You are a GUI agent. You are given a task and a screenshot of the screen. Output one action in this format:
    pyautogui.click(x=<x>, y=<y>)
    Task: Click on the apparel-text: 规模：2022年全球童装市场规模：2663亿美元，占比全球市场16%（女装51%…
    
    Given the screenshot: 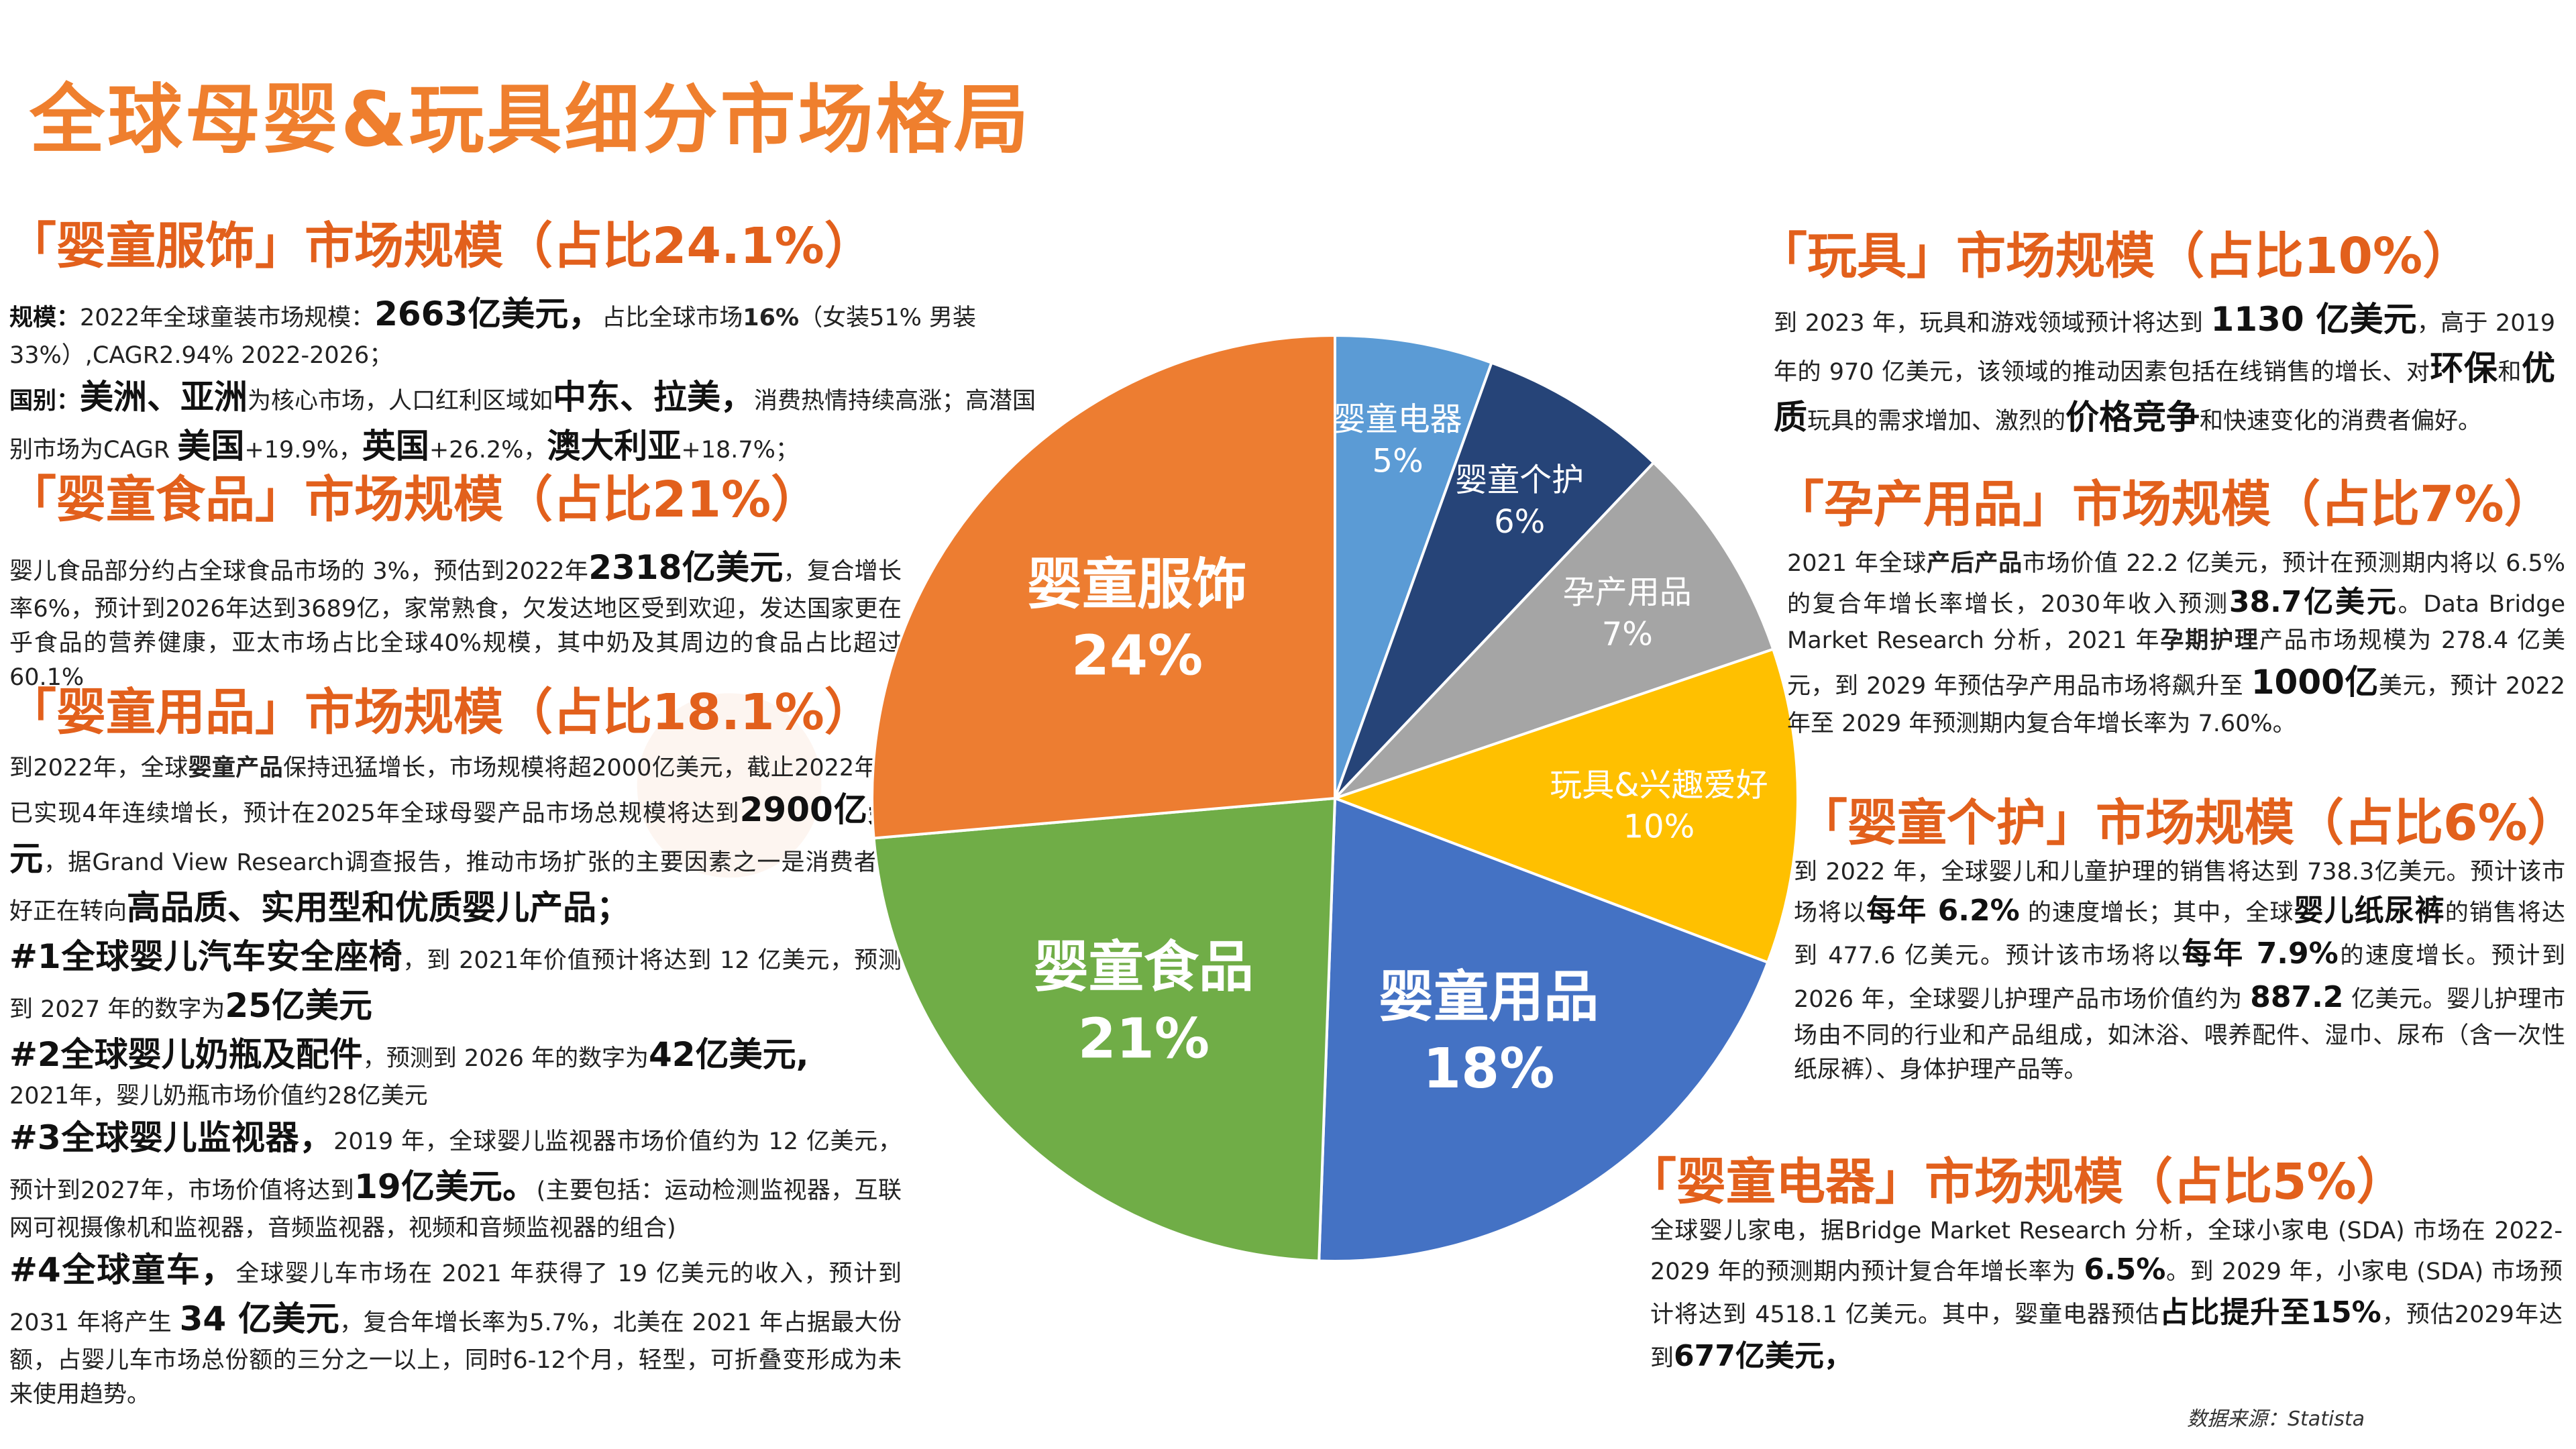 What is the action you would take?
    pyautogui.click(x=525, y=380)
    